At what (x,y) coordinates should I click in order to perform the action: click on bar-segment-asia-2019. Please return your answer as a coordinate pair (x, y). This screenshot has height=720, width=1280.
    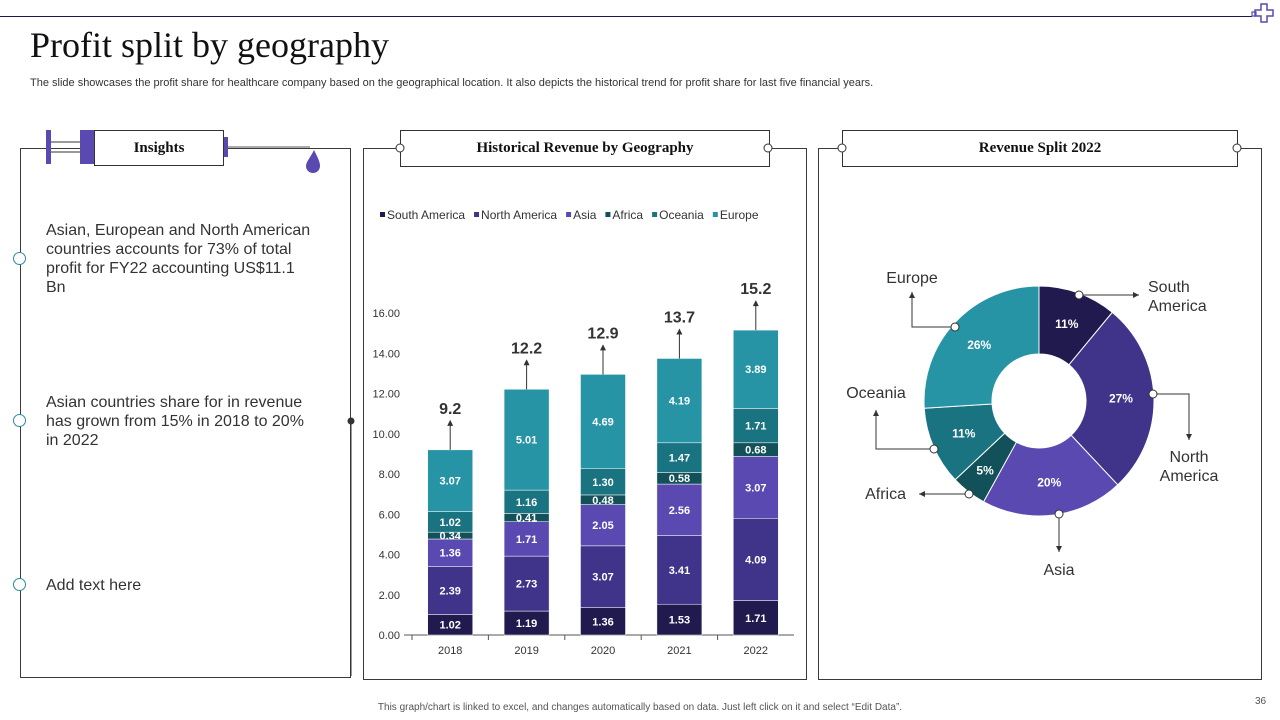
    Looking at the image, I should click on (526, 539).